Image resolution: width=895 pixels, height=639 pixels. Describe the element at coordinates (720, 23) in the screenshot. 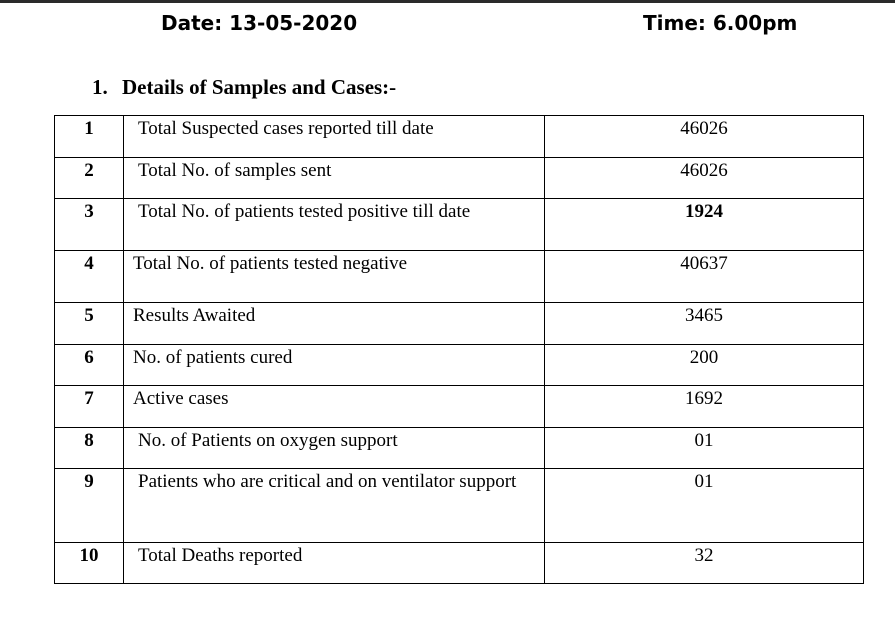

I see `report-time: Time: 6.00pm` at that location.